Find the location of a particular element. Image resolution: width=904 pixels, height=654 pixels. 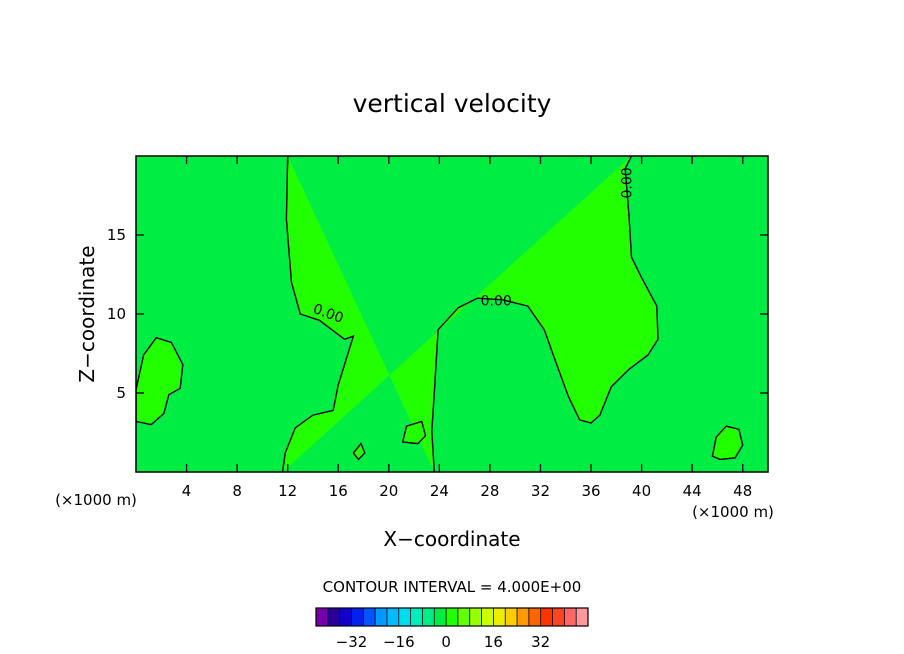

colorbar-frame is located at coordinates (452, 617).